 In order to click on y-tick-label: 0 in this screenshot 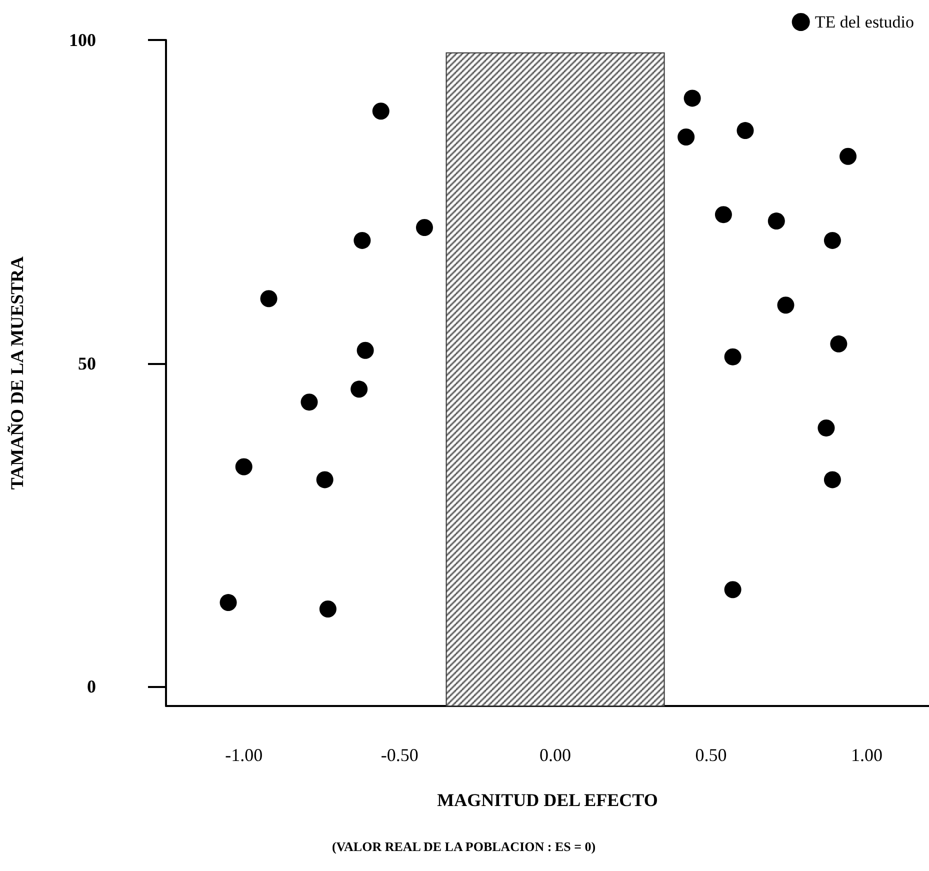, I will do `click(91, 686)`.